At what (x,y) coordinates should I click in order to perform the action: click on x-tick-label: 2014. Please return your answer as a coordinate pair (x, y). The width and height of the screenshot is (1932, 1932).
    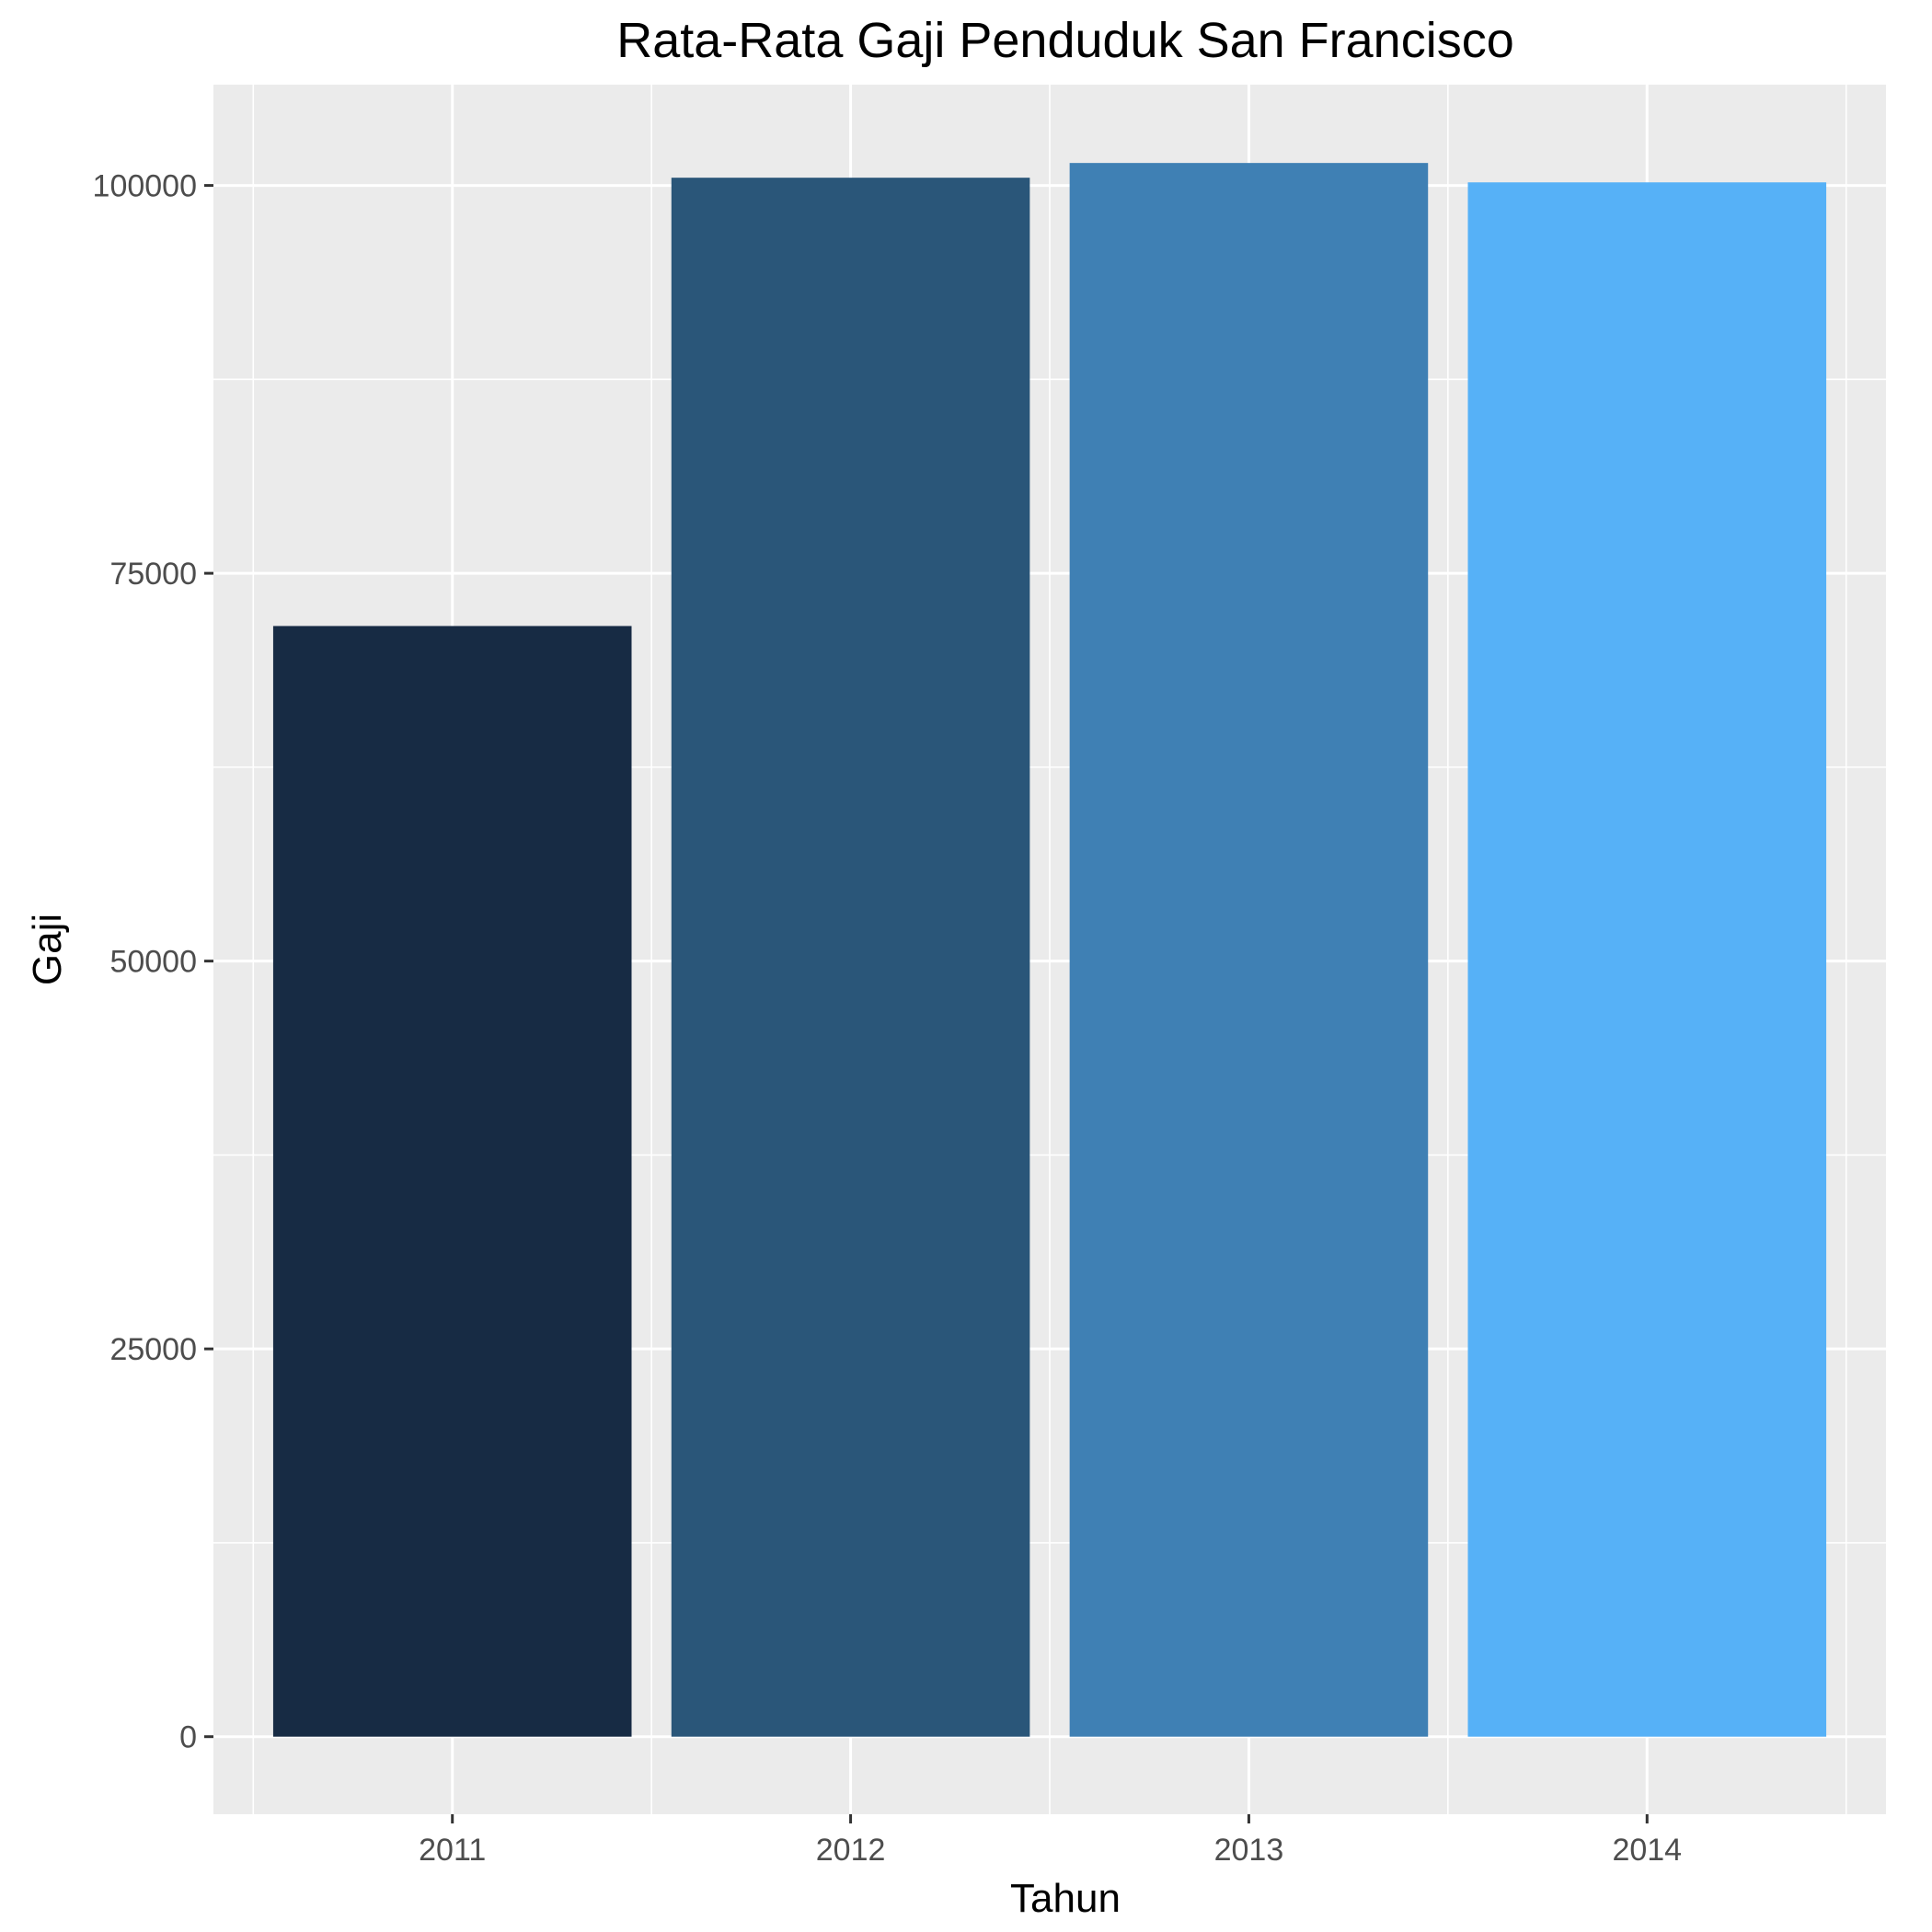
    Looking at the image, I should click on (1647, 1850).